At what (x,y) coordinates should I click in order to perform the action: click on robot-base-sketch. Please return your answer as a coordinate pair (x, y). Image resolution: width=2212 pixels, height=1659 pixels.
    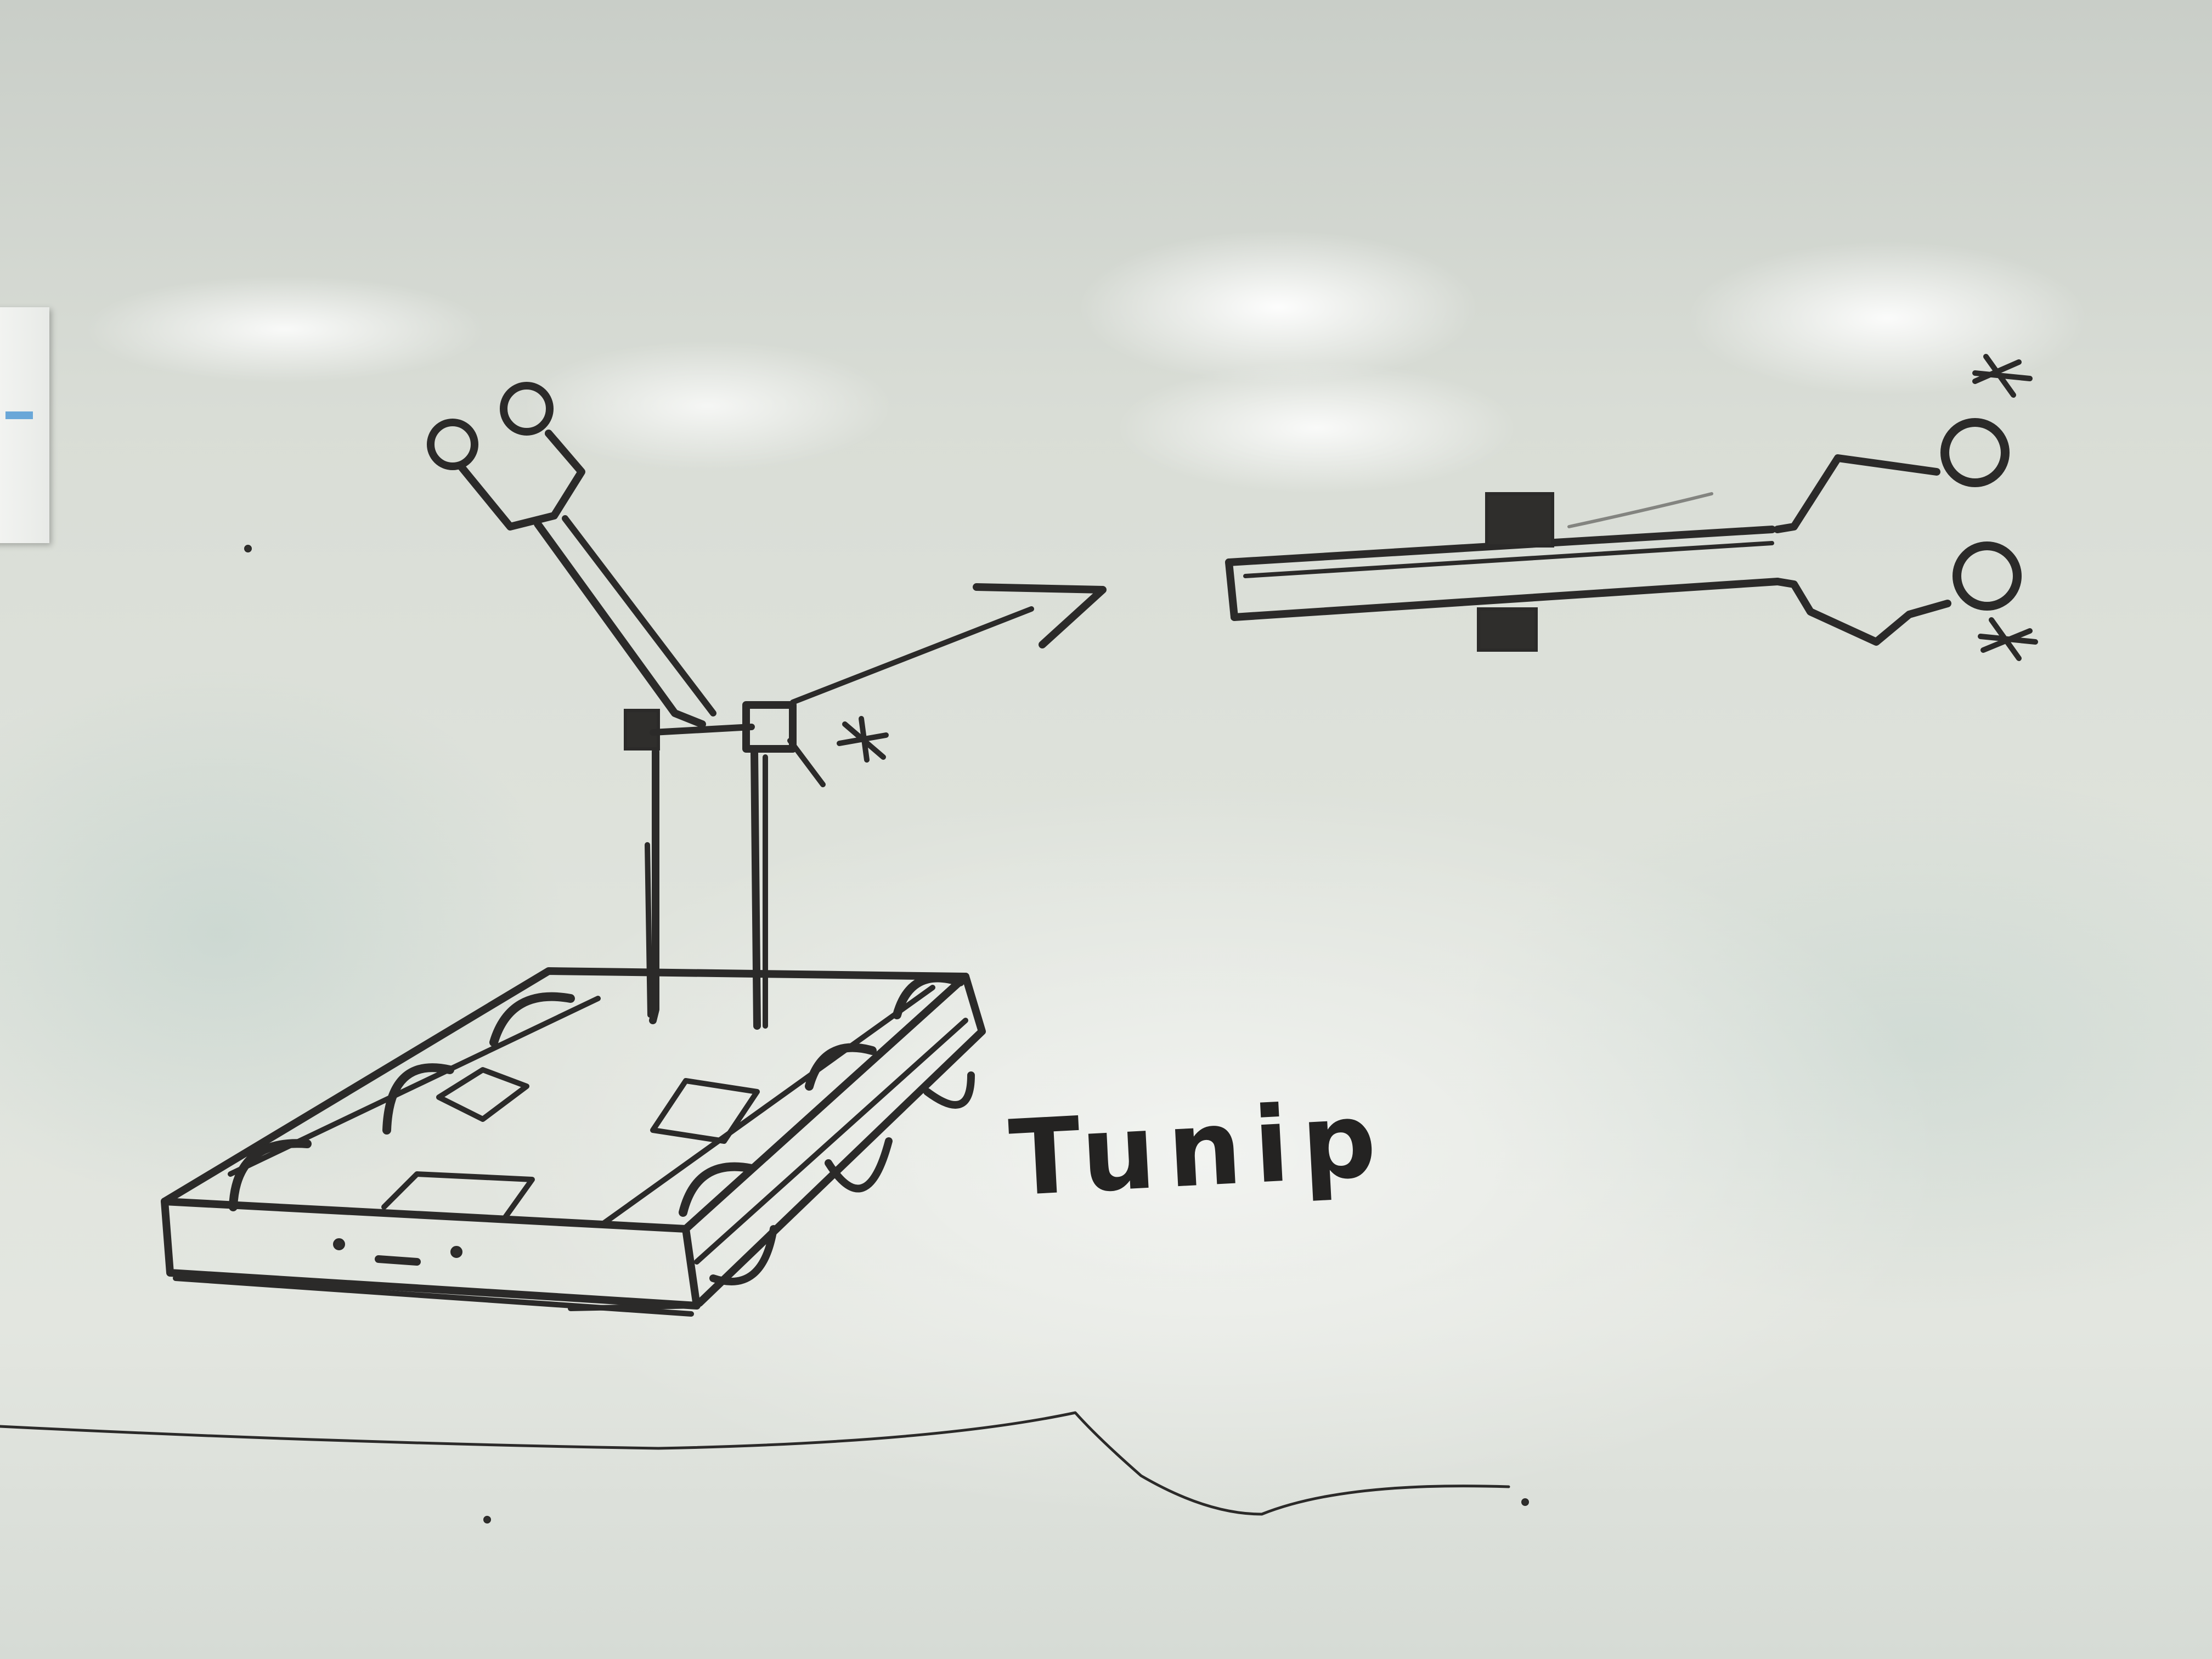
    Looking at the image, I should click on (574, 1142).